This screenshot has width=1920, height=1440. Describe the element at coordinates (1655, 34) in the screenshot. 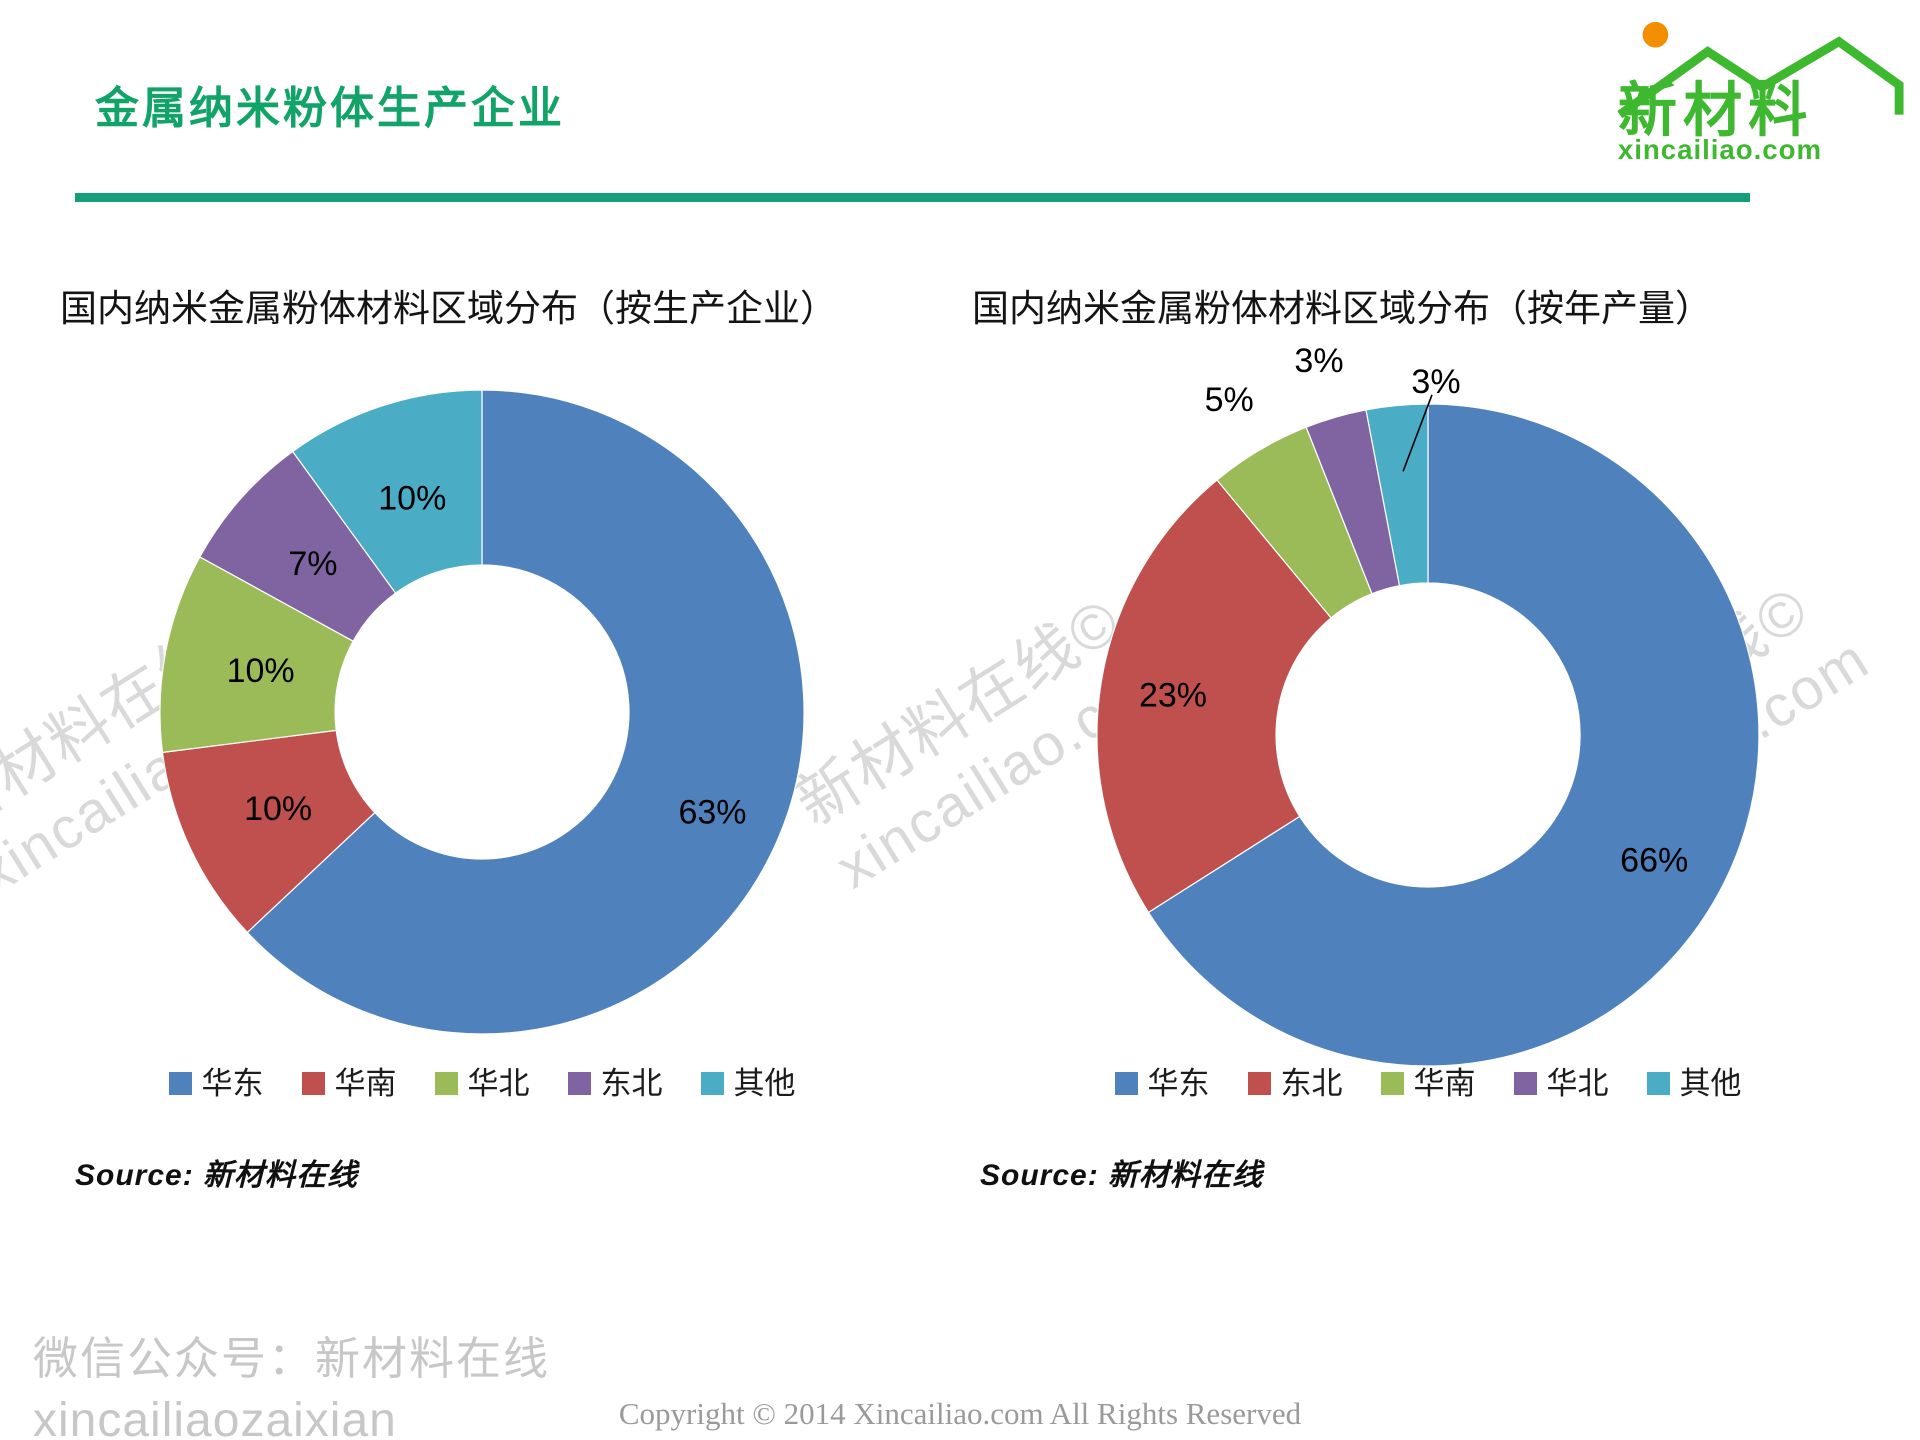

I see `sun-icon` at that location.